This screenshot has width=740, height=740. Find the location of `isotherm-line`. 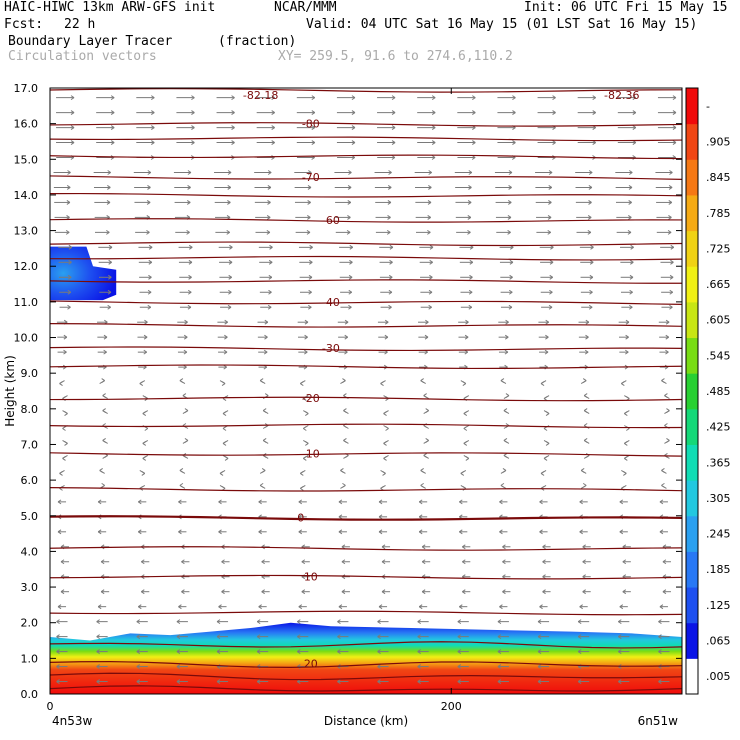

isotherm-line is located at coordinates (366, 177).